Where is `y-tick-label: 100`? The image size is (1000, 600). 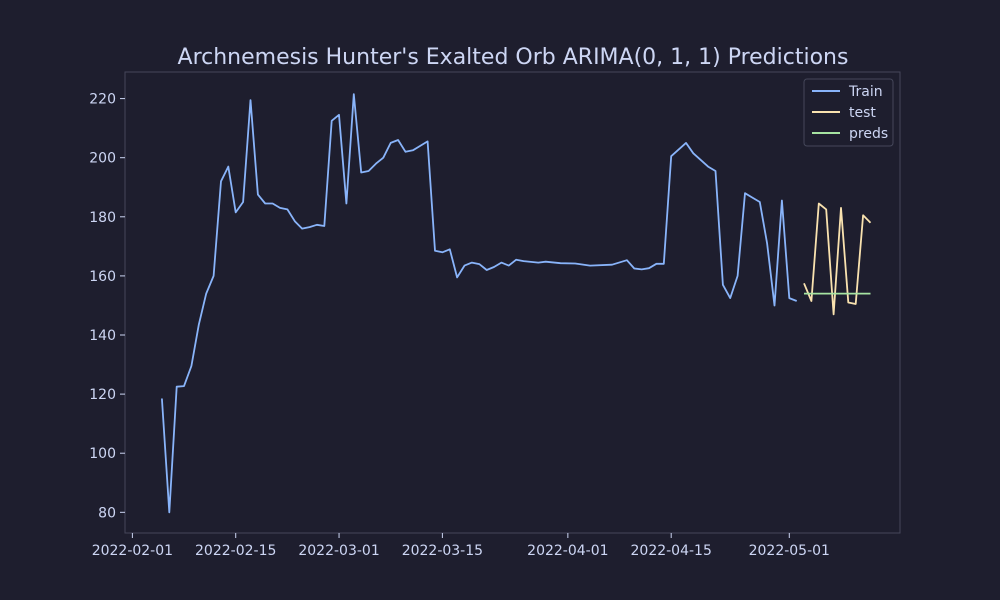
y-tick-label: 100 is located at coordinates (102, 454).